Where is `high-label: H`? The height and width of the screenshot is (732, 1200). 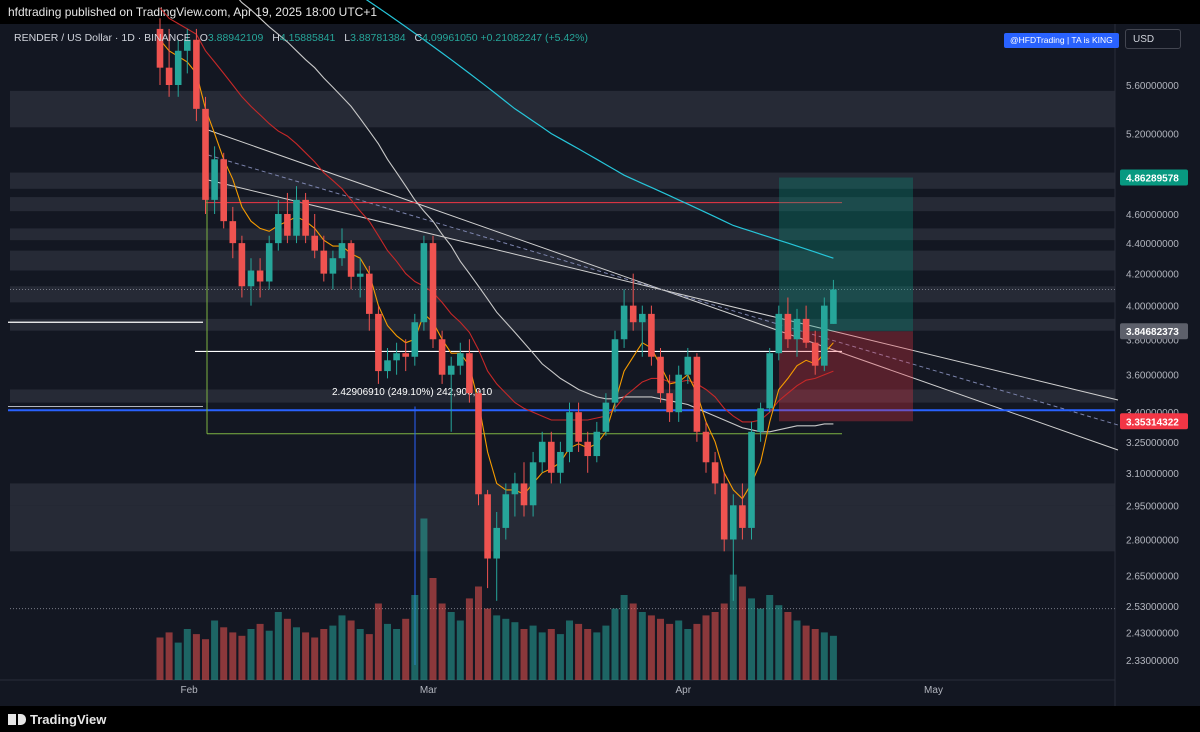
high-label: H is located at coordinates (276, 38).